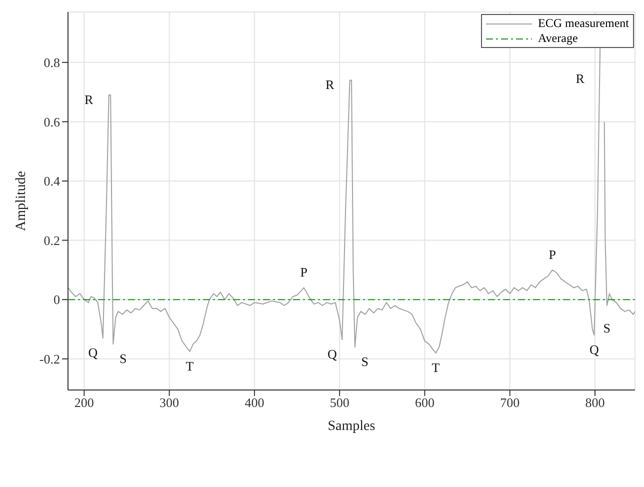 The image size is (644, 487). I want to click on x-tick-label: 300, so click(170, 402).